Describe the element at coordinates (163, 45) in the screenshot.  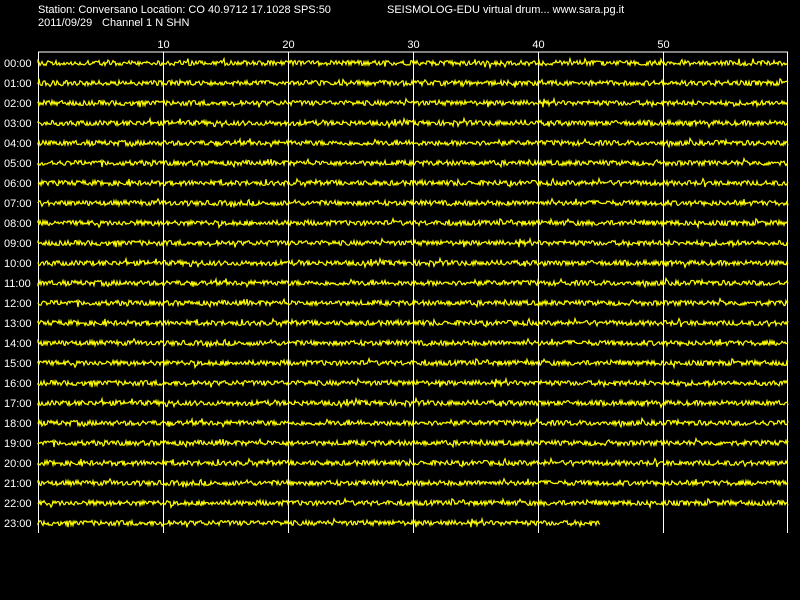
I see `x-tick-label: 10` at that location.